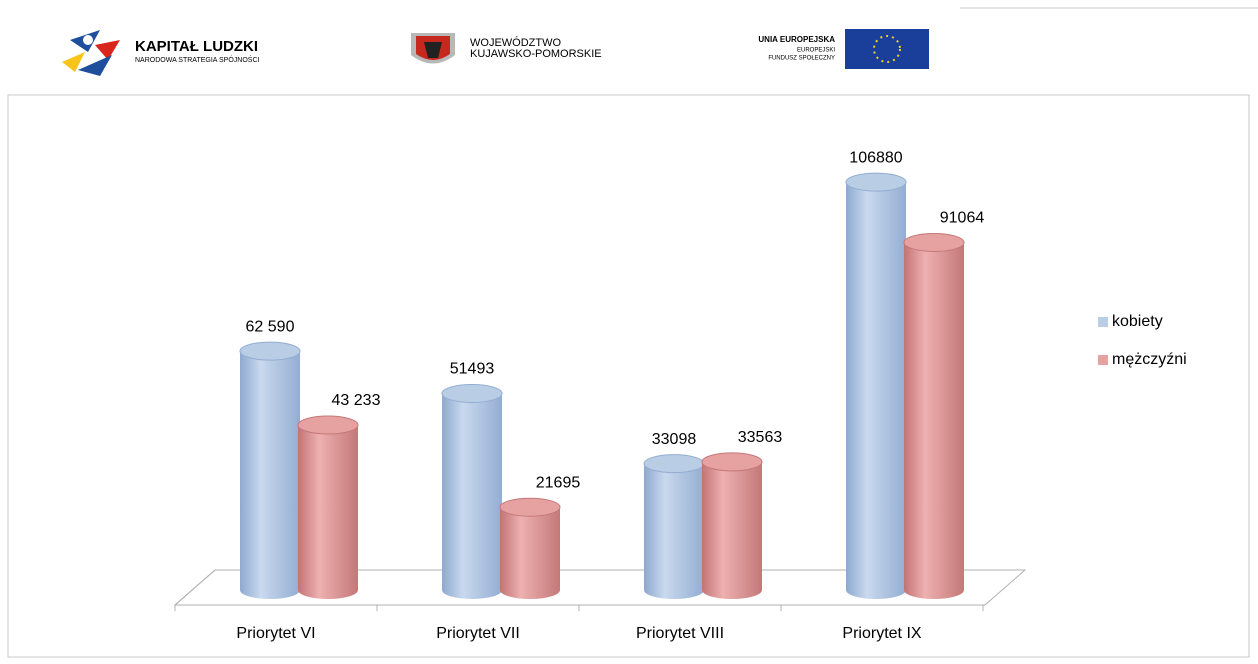 This screenshot has height=664, width=1258. I want to click on eu-flag, so click(887, 49).